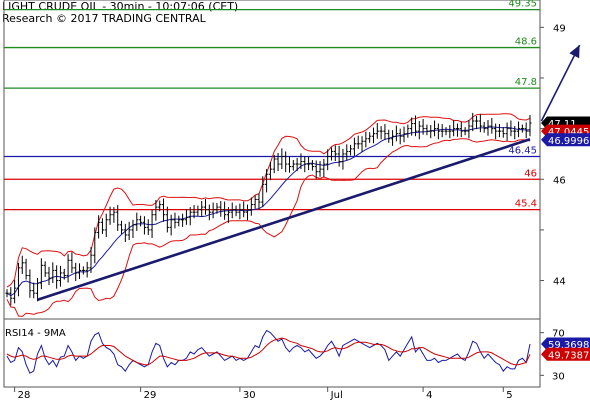 This screenshot has height=400, width=590. I want to click on rsi-y-tick-label: 70, so click(558, 334).